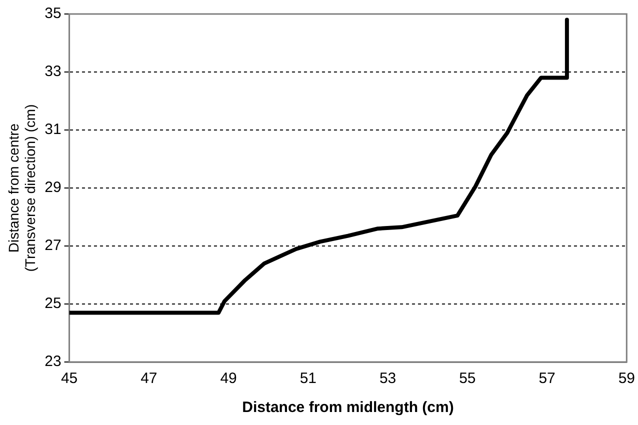 The height and width of the screenshot is (425, 638). I want to click on x-tick-label: 45, so click(69, 379).